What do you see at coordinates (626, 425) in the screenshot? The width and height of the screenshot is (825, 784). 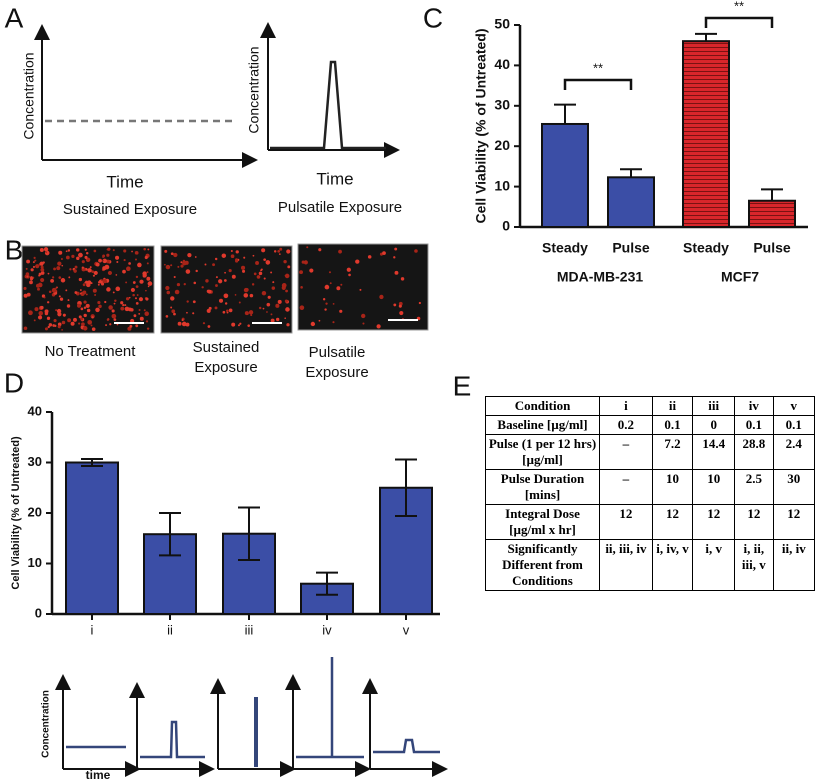 I see `table-cell: 0.2` at bounding box center [626, 425].